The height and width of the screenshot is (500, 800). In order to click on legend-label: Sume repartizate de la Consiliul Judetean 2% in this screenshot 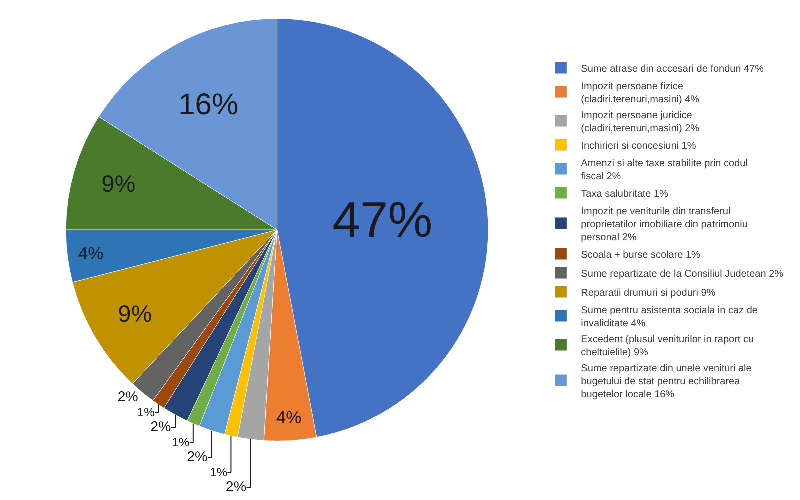, I will do `click(682, 274)`.